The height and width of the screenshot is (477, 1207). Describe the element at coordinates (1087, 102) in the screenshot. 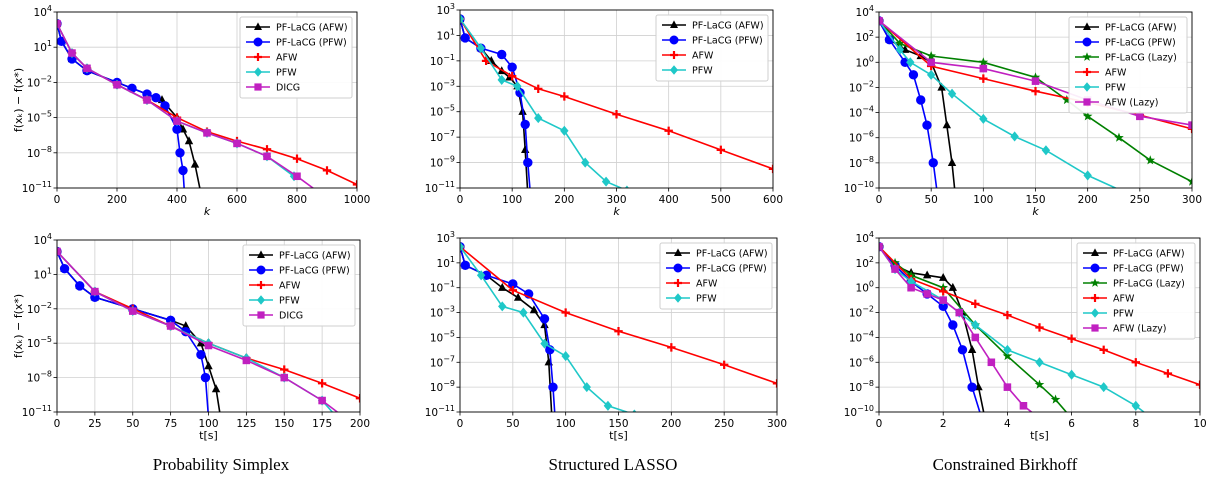

I see `legend-marker-afw-lazy` at that location.